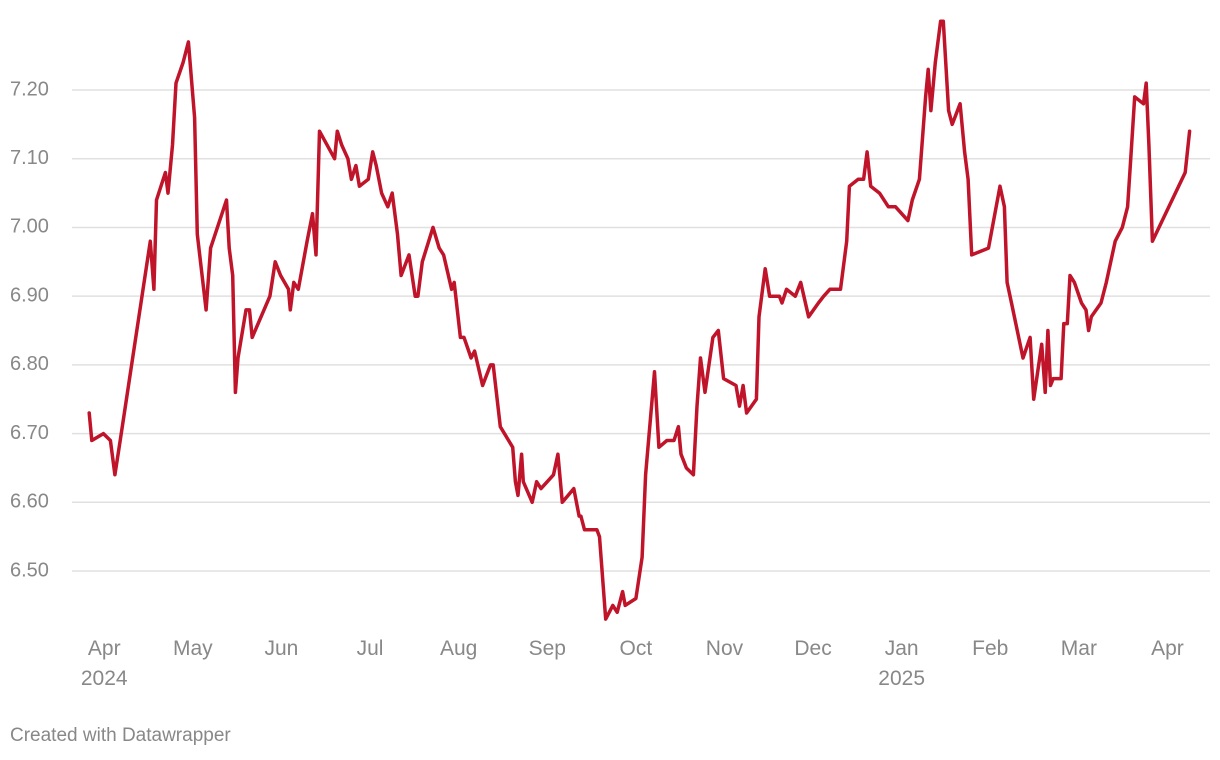 The width and height of the screenshot is (1220, 760). I want to click on x-tick-label: Mar, so click(1078, 648).